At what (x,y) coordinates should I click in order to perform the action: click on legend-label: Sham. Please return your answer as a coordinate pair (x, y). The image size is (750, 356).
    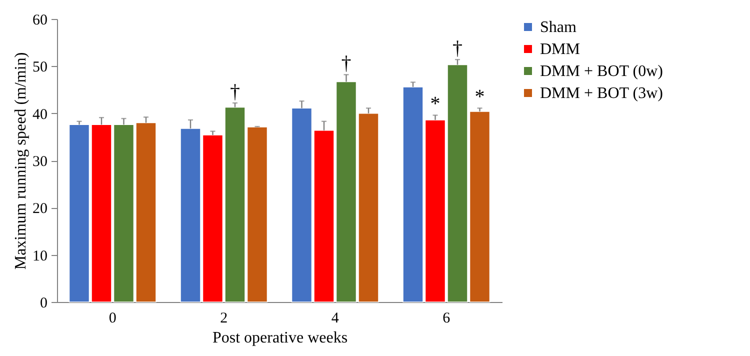
    Looking at the image, I should click on (558, 27).